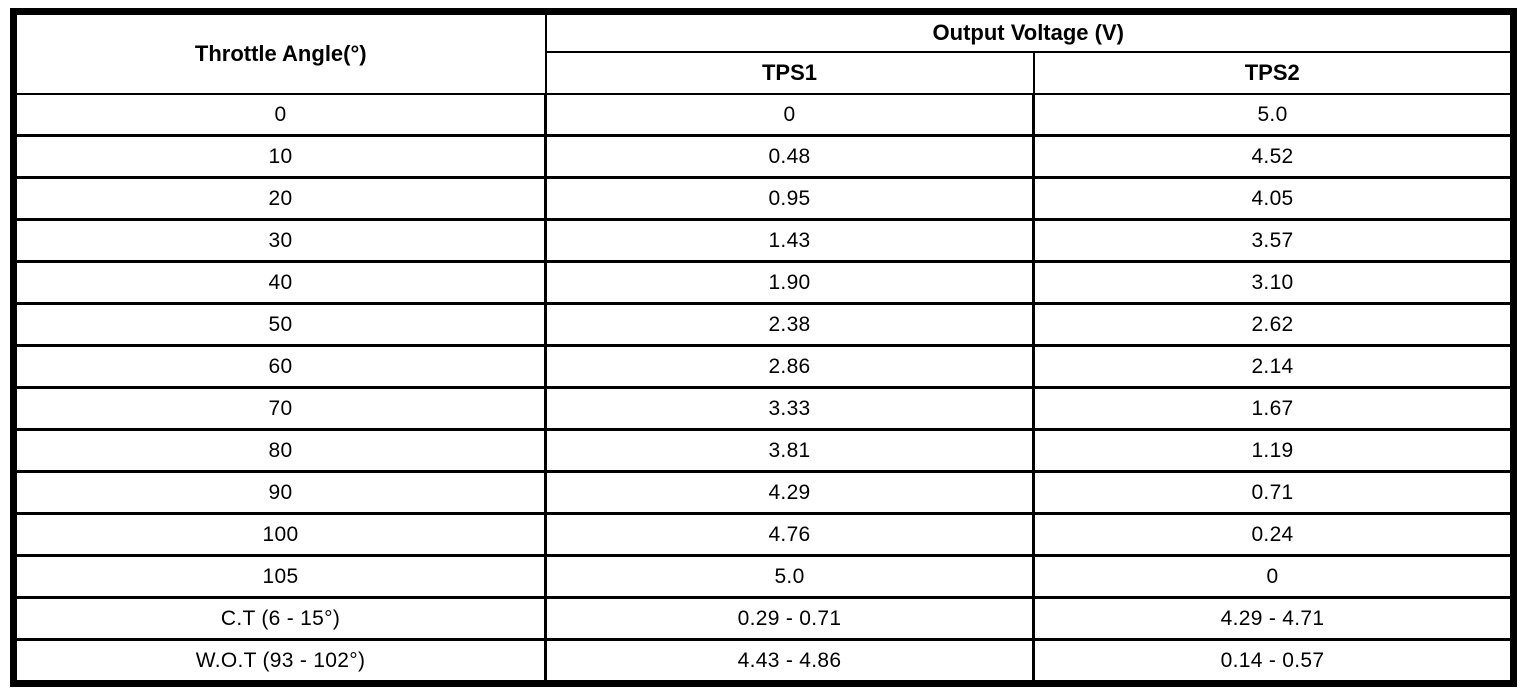  What do you see at coordinates (1029, 31) in the screenshot?
I see `output-voltage-header: Output Voltage (V)` at bounding box center [1029, 31].